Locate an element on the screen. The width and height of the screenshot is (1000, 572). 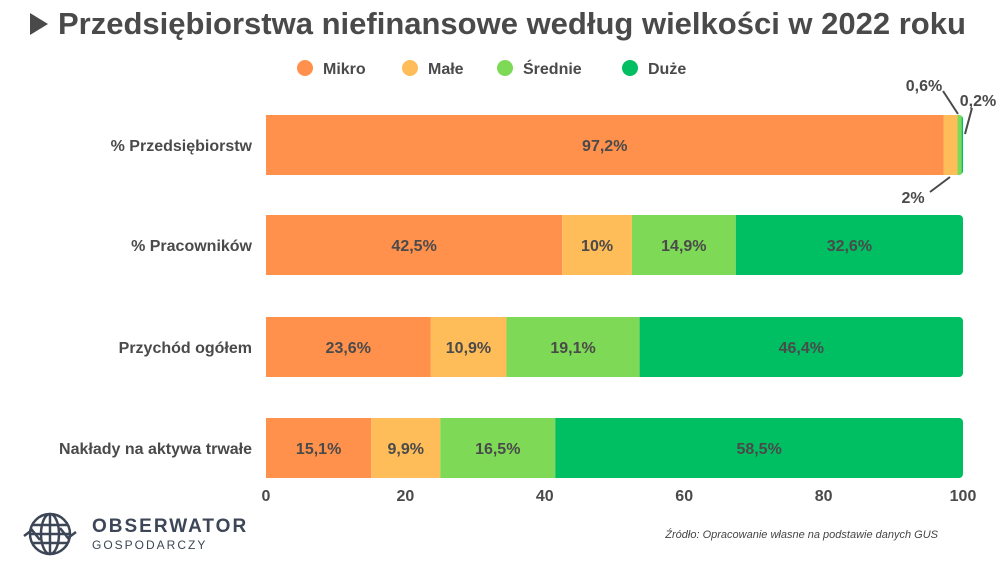
data-label: 32,6% is located at coordinates (849, 246).